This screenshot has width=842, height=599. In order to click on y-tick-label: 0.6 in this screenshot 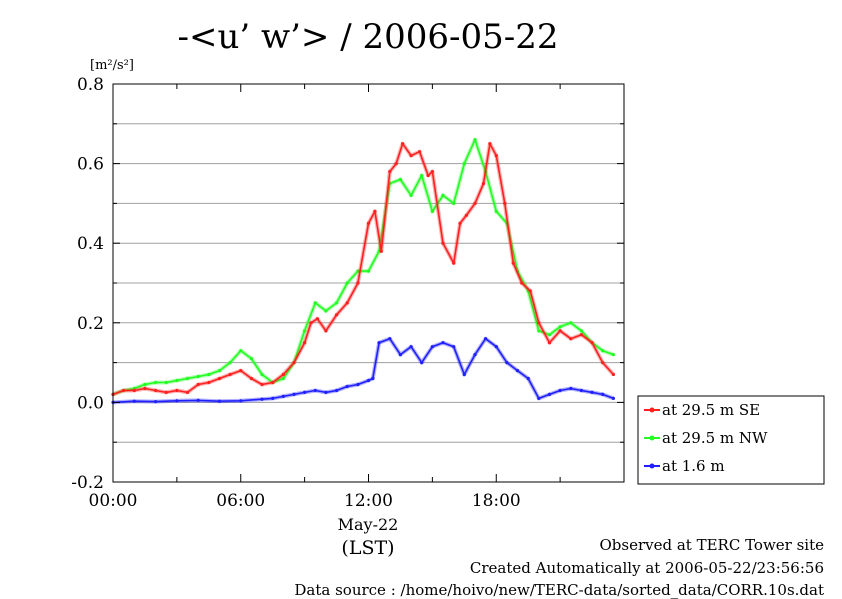, I will do `click(90, 165)`.